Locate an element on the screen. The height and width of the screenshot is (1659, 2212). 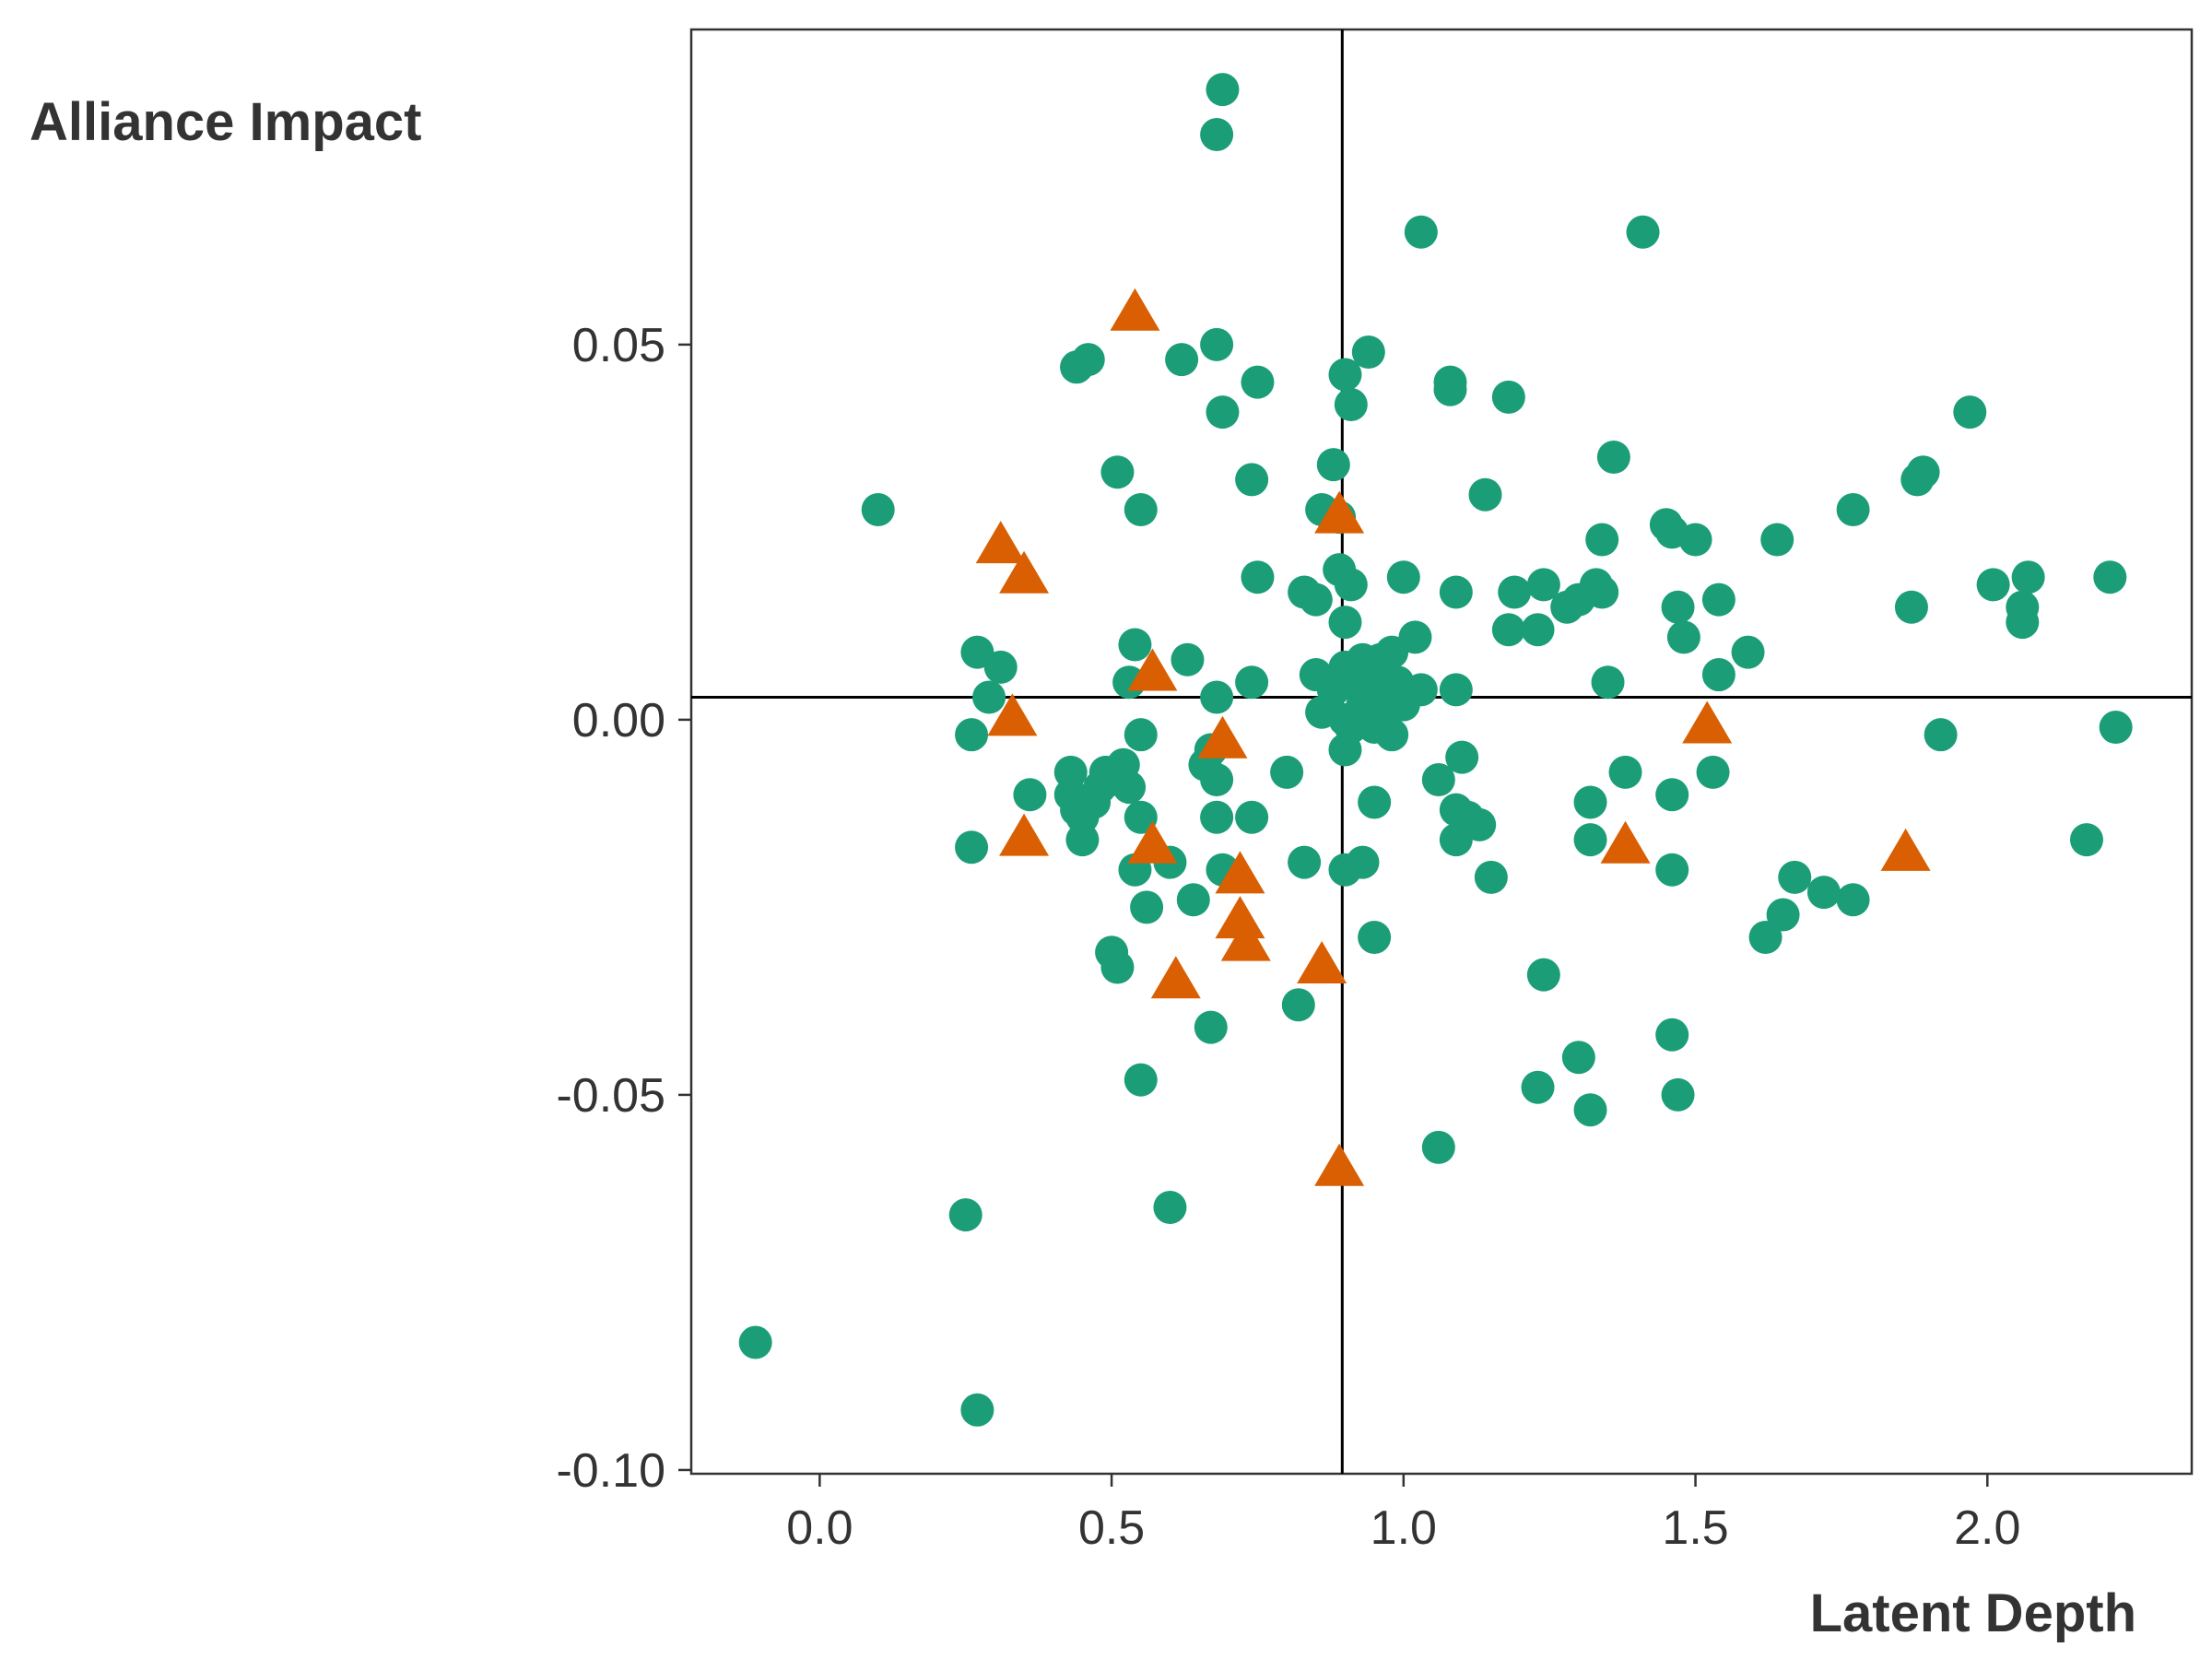
y-tick-label: -0.10 is located at coordinates (610, 1471).